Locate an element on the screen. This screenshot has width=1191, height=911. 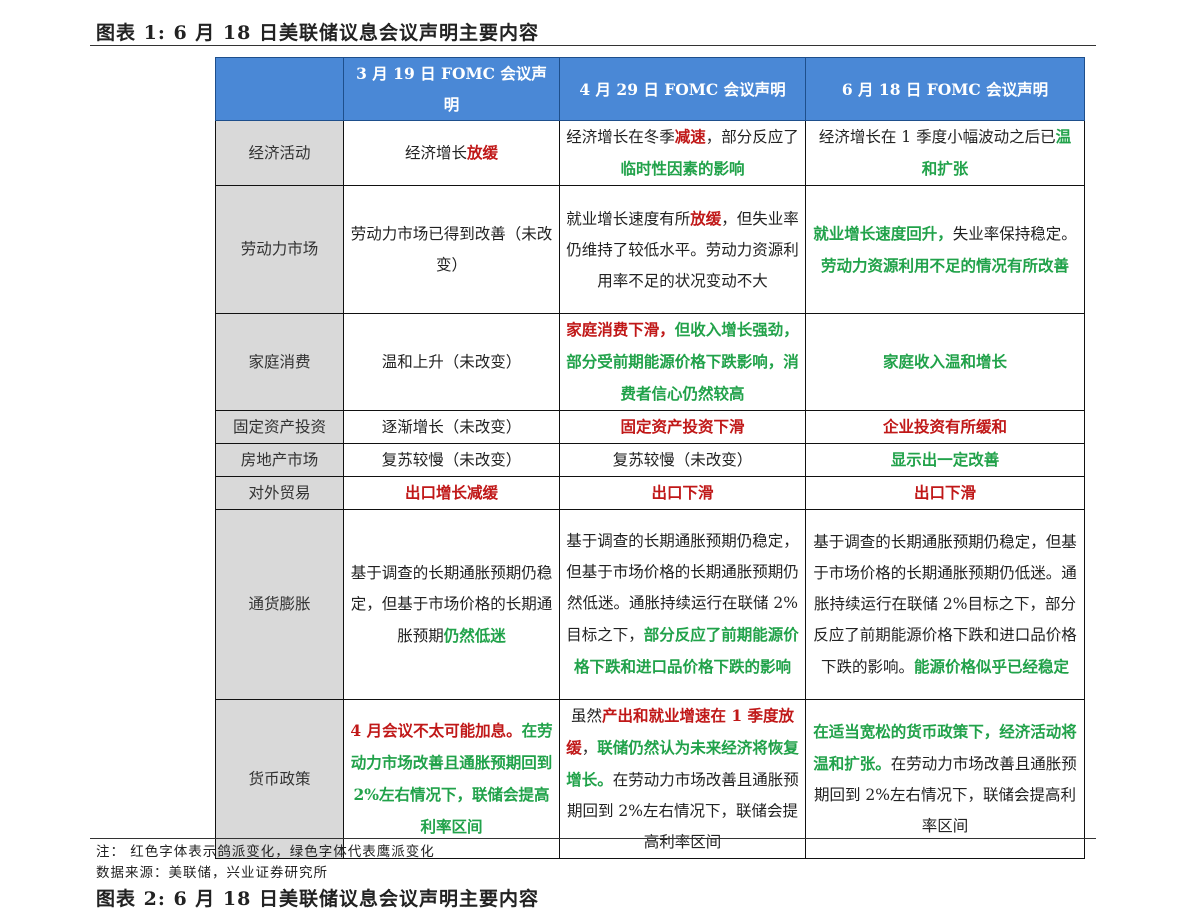
cell-text-segment: 劳动力资源利用不足的情况有所改善 is located at coordinates (944, 265).